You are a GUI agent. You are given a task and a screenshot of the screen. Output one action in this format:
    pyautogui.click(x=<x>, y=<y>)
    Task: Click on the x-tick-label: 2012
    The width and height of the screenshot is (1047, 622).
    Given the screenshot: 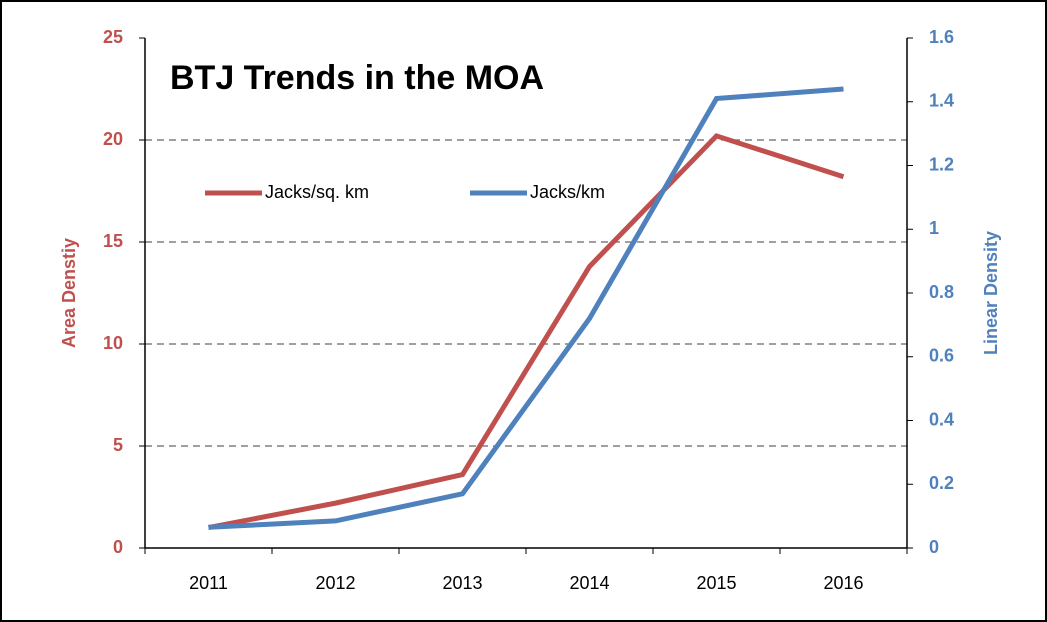 What is the action you would take?
    pyautogui.click(x=335, y=583)
    